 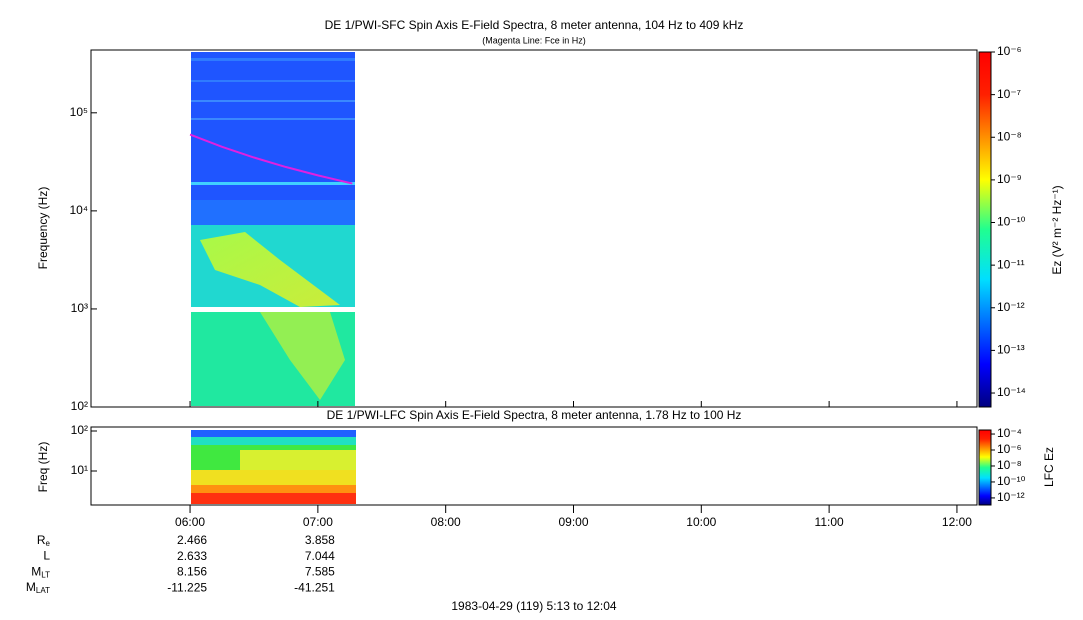 What do you see at coordinates (320, 556) in the screenshot?
I see `ephemeris-value: 7.044` at bounding box center [320, 556].